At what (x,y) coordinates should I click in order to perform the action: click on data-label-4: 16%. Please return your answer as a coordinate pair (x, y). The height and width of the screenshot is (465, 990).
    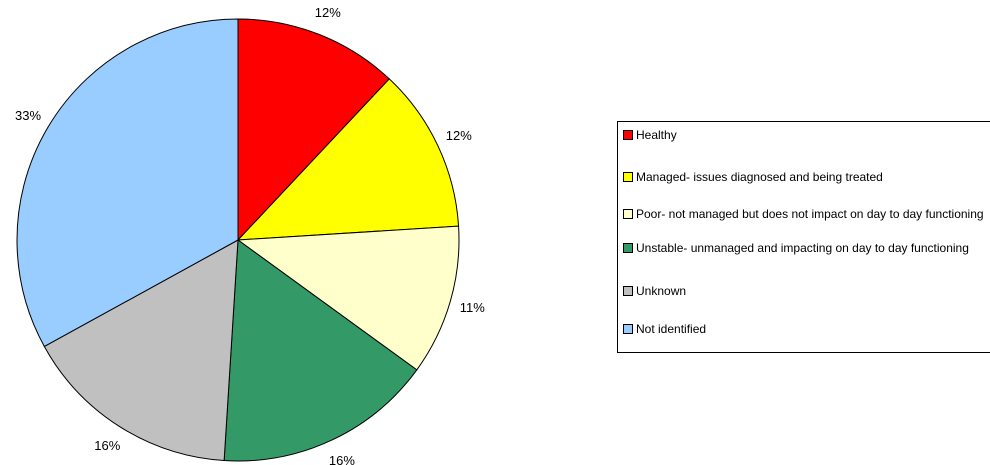
    Looking at the image, I should click on (107, 445).